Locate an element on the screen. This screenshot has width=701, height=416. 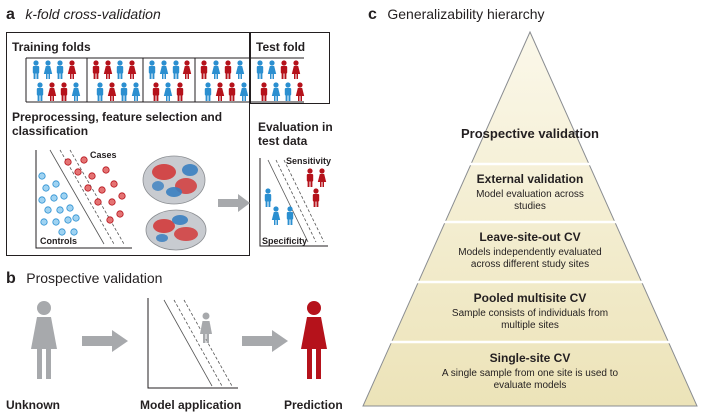
level-title: Single-site CV is located at coordinates (530, 358).